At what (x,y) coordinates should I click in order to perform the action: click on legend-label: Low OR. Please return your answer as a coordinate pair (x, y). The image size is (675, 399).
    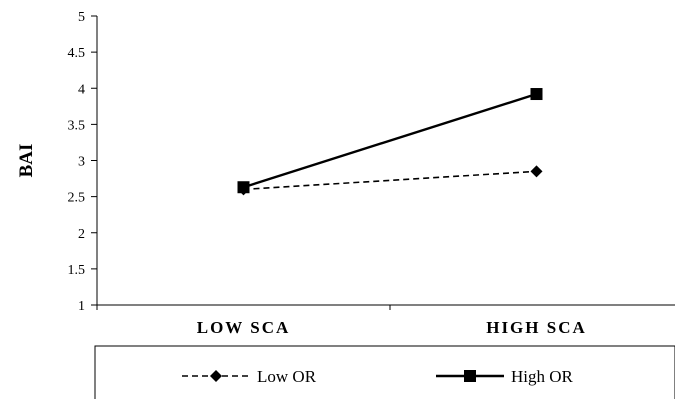
    Looking at the image, I should click on (287, 376).